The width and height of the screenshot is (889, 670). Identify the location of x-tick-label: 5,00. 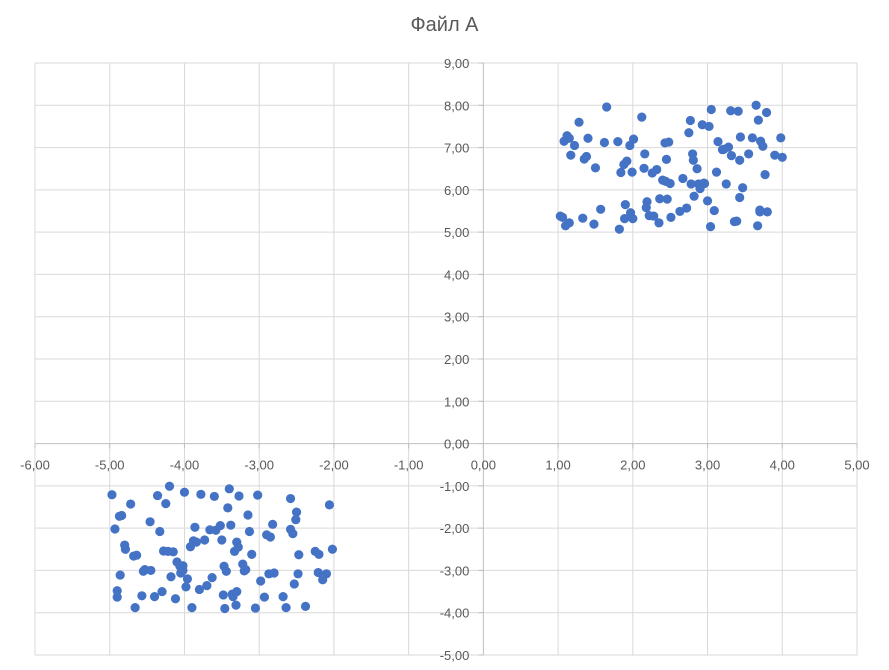
(856, 465).